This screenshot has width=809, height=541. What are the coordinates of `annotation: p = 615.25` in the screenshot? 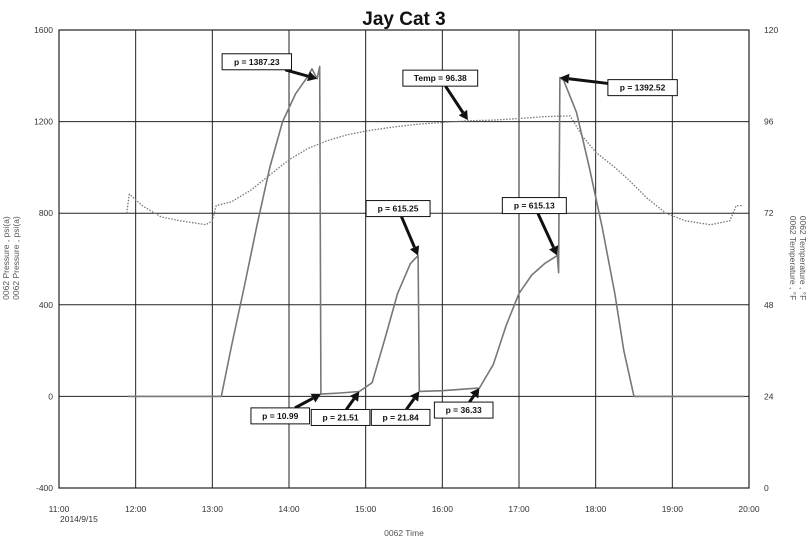 It's located at (398, 228).